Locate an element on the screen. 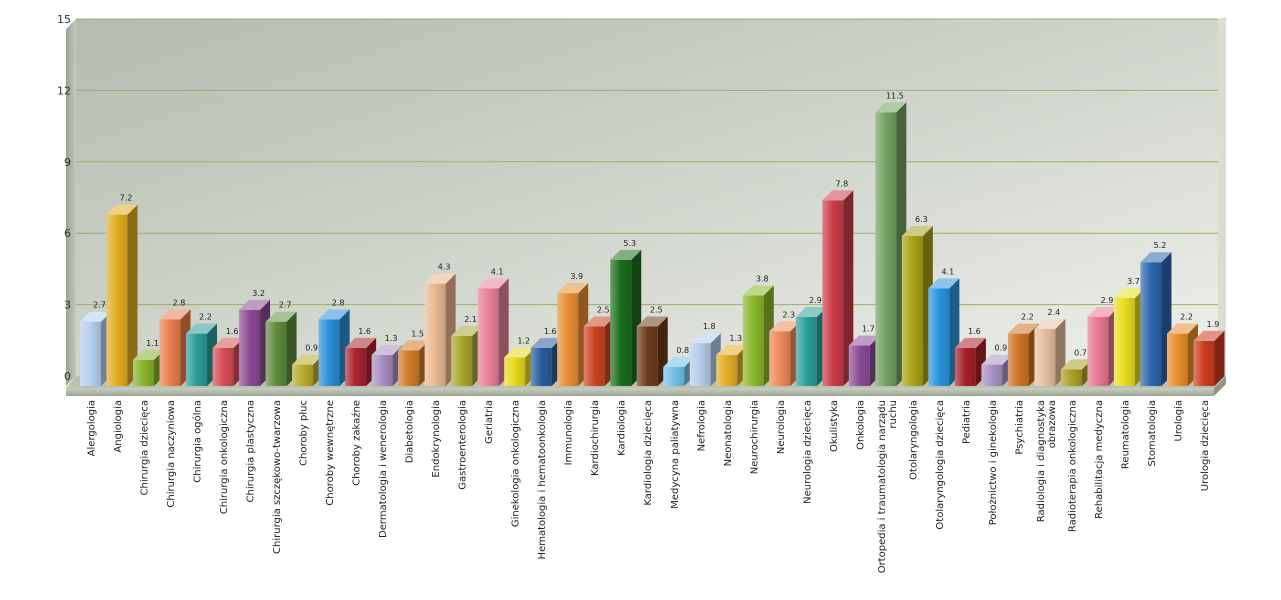  y-tick-label: 3 is located at coordinates (67, 305).